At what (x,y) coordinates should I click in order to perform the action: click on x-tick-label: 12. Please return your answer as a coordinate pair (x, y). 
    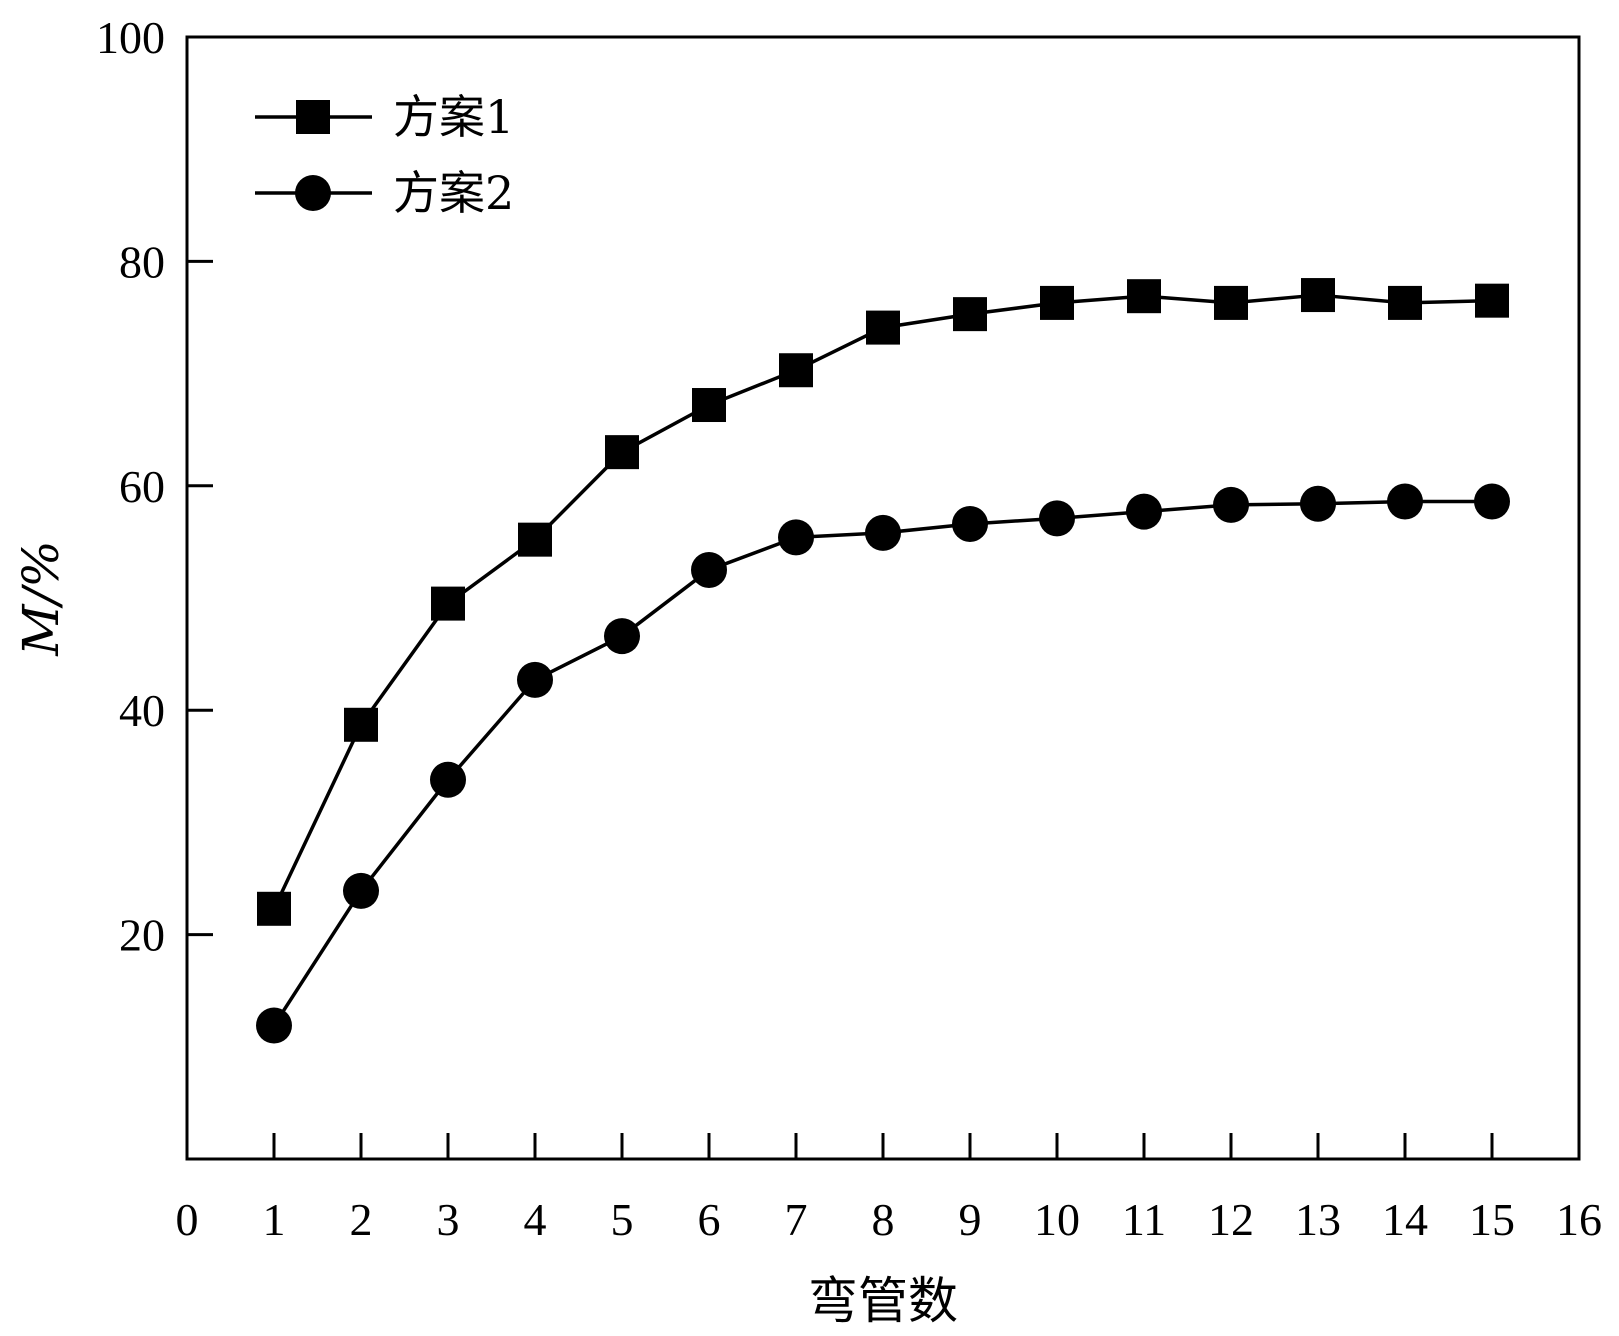
    Looking at the image, I should click on (1231, 1219).